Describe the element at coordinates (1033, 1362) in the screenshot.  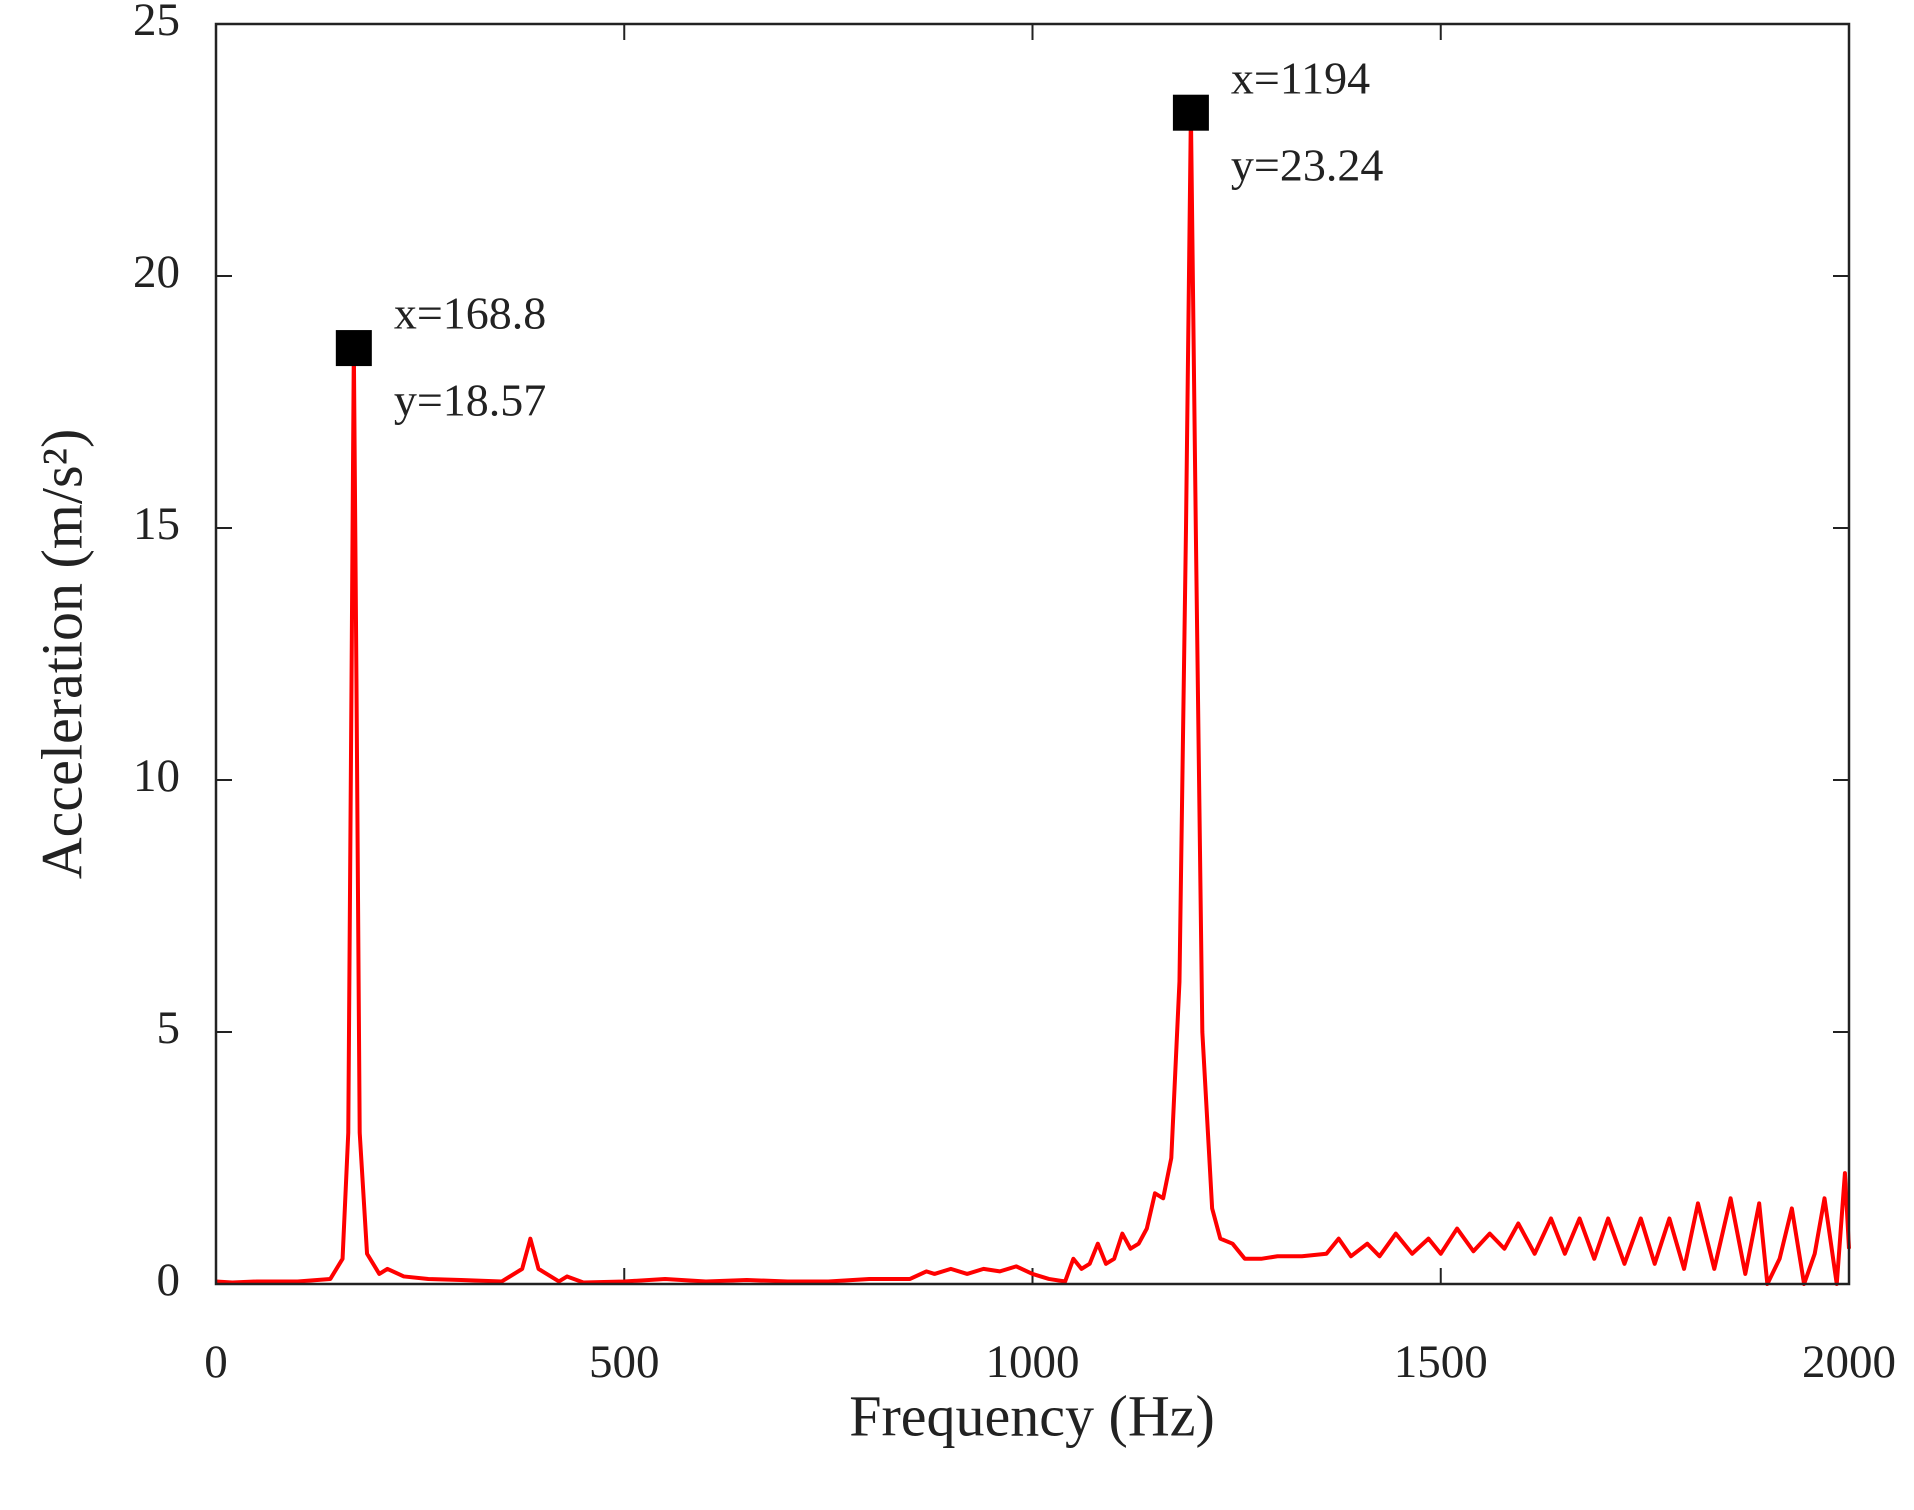
I see `x-tick-label: 1000` at that location.